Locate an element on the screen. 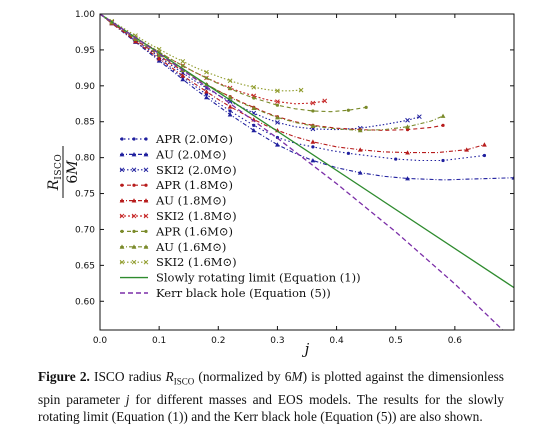 The image size is (540, 445). legend-label: AU (1.6M⊙) is located at coordinates (190, 247).